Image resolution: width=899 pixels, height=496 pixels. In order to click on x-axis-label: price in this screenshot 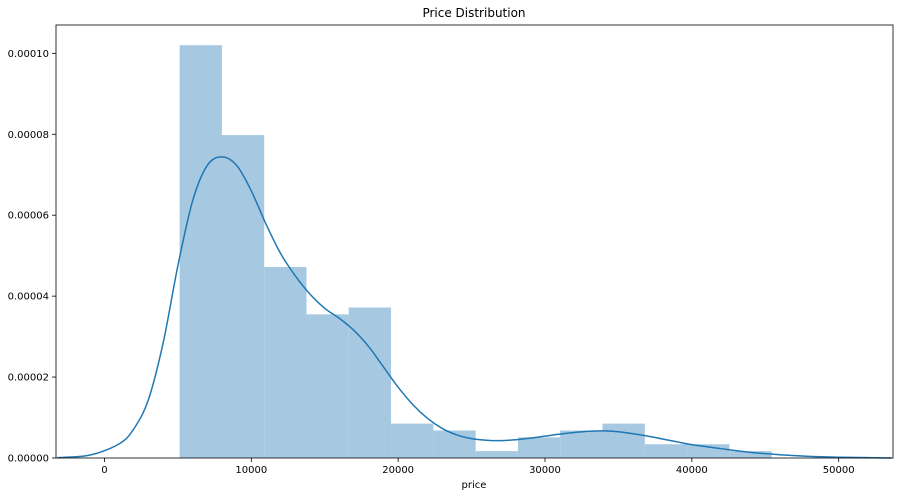, I will do `click(474, 485)`.